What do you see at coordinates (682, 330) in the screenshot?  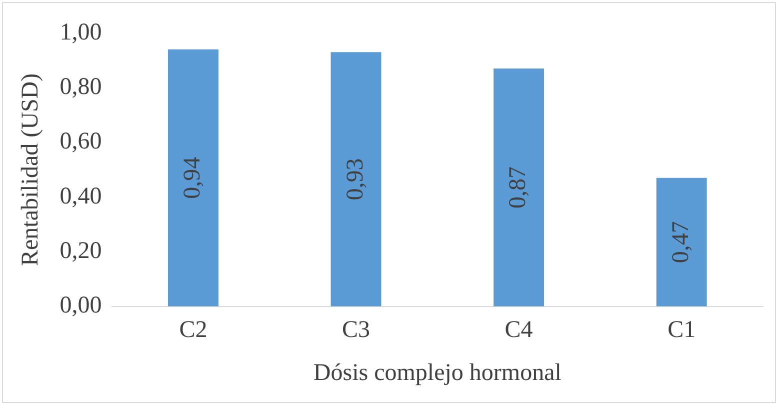 I see `x-tick-label: C1` at bounding box center [682, 330].